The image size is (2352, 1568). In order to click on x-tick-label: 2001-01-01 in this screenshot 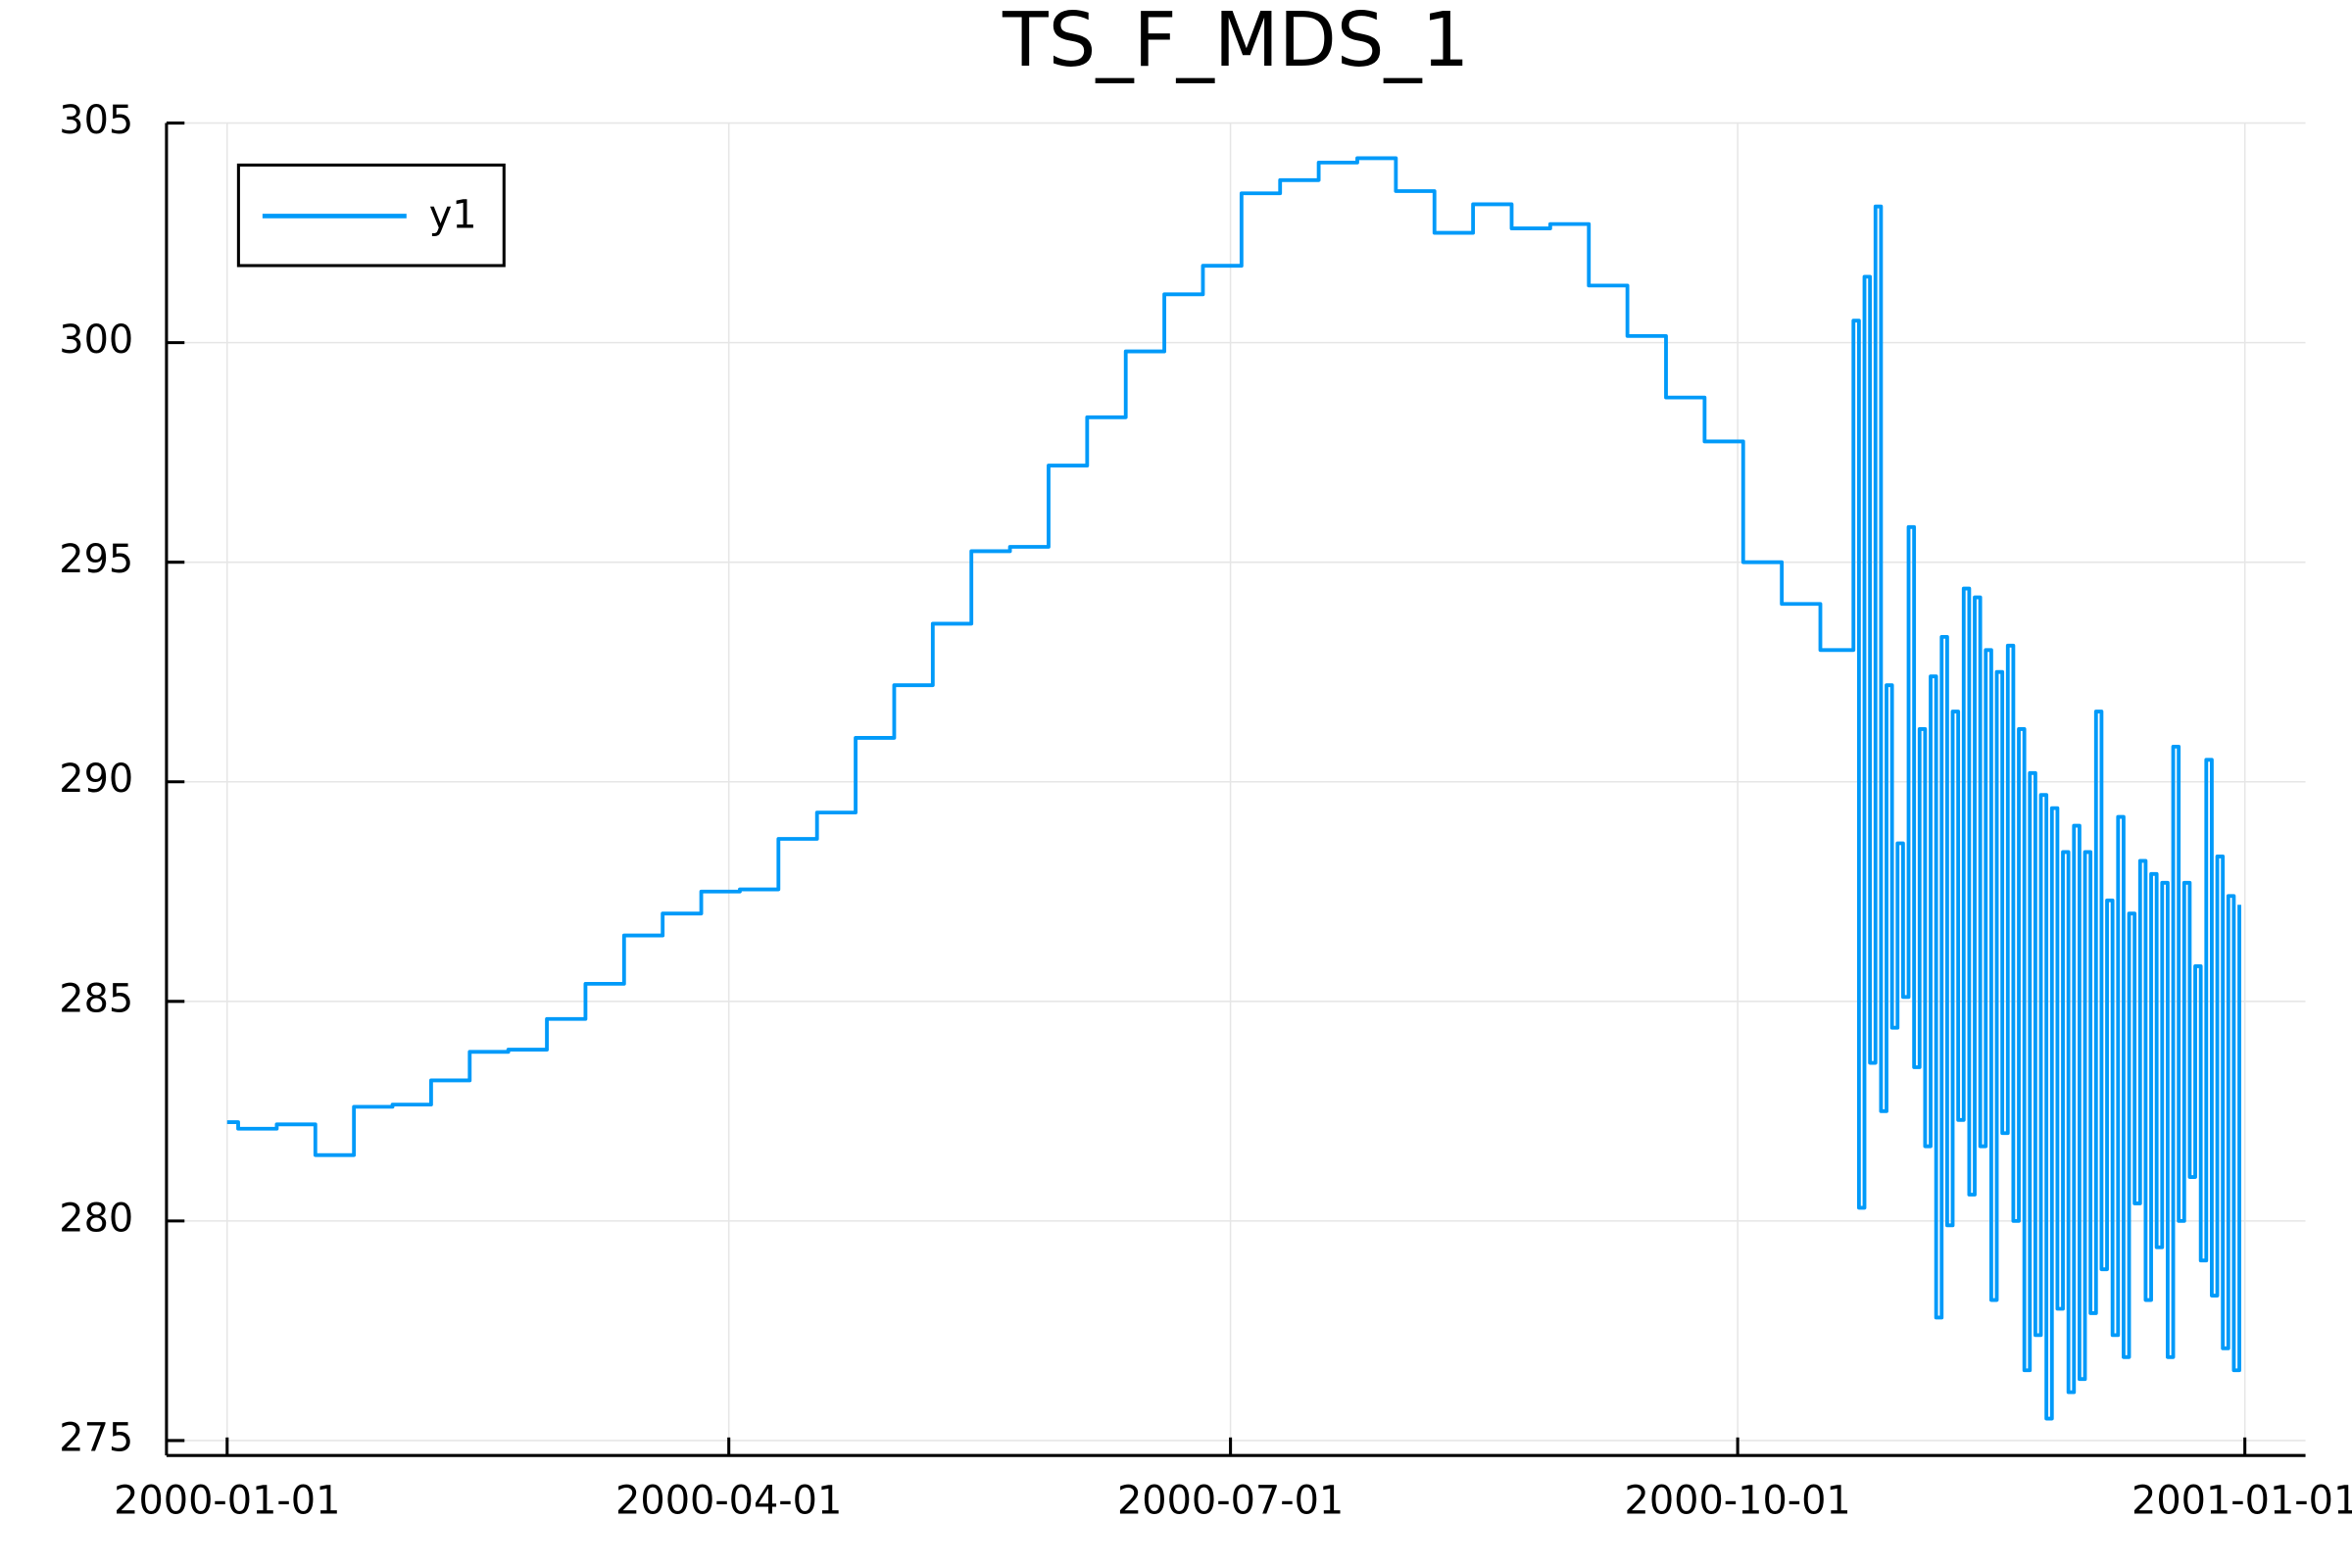, I will do `click(2242, 1501)`.